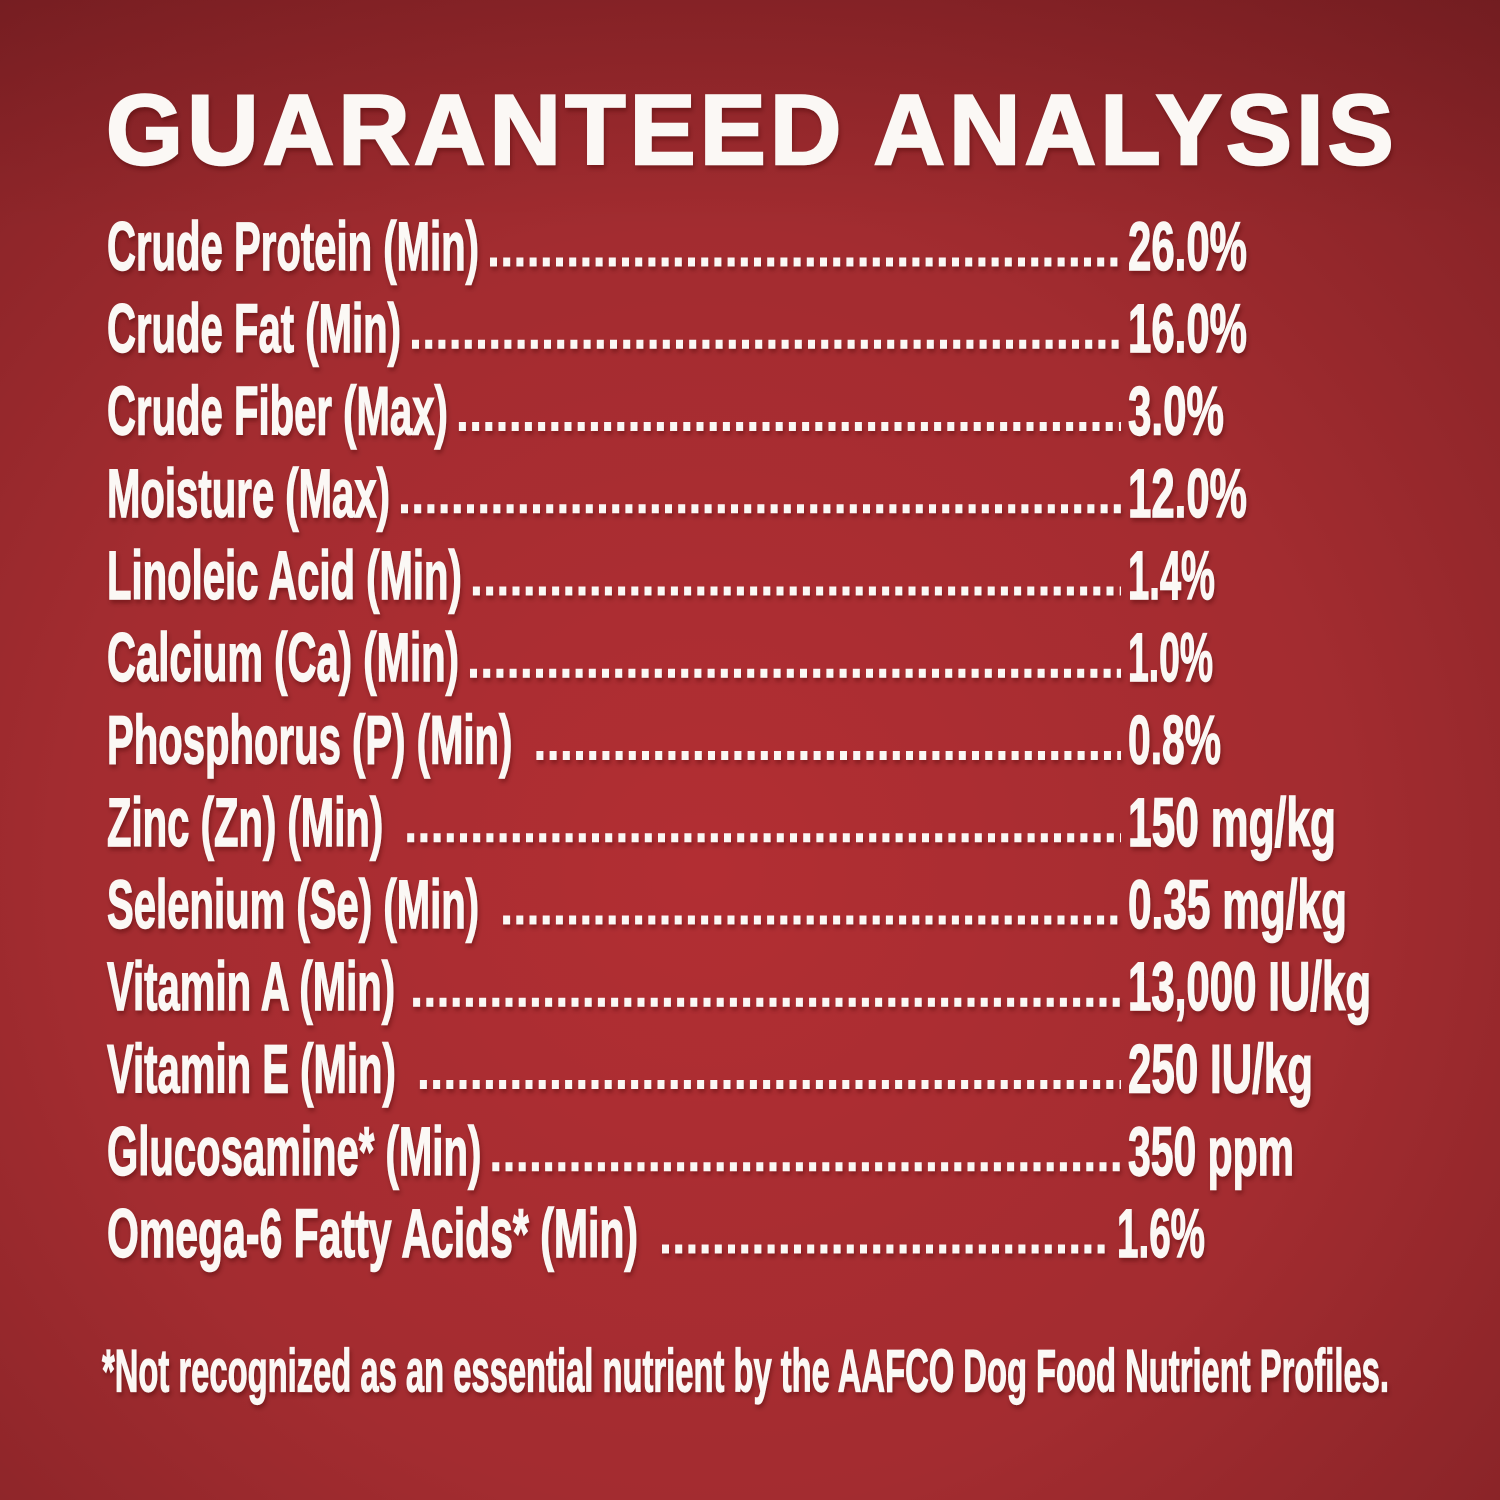  What do you see at coordinates (1220, 1069) in the screenshot?
I see `svg-text: 250 IU/kg` at bounding box center [1220, 1069].